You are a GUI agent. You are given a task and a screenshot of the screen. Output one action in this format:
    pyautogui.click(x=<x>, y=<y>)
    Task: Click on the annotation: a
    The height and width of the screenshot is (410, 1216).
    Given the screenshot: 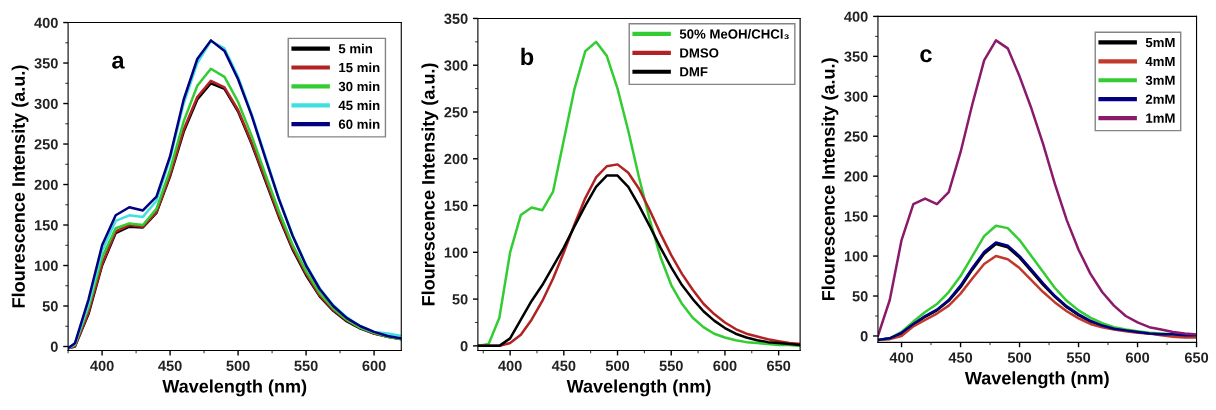 What is the action you would take?
    pyautogui.click(x=118, y=62)
    